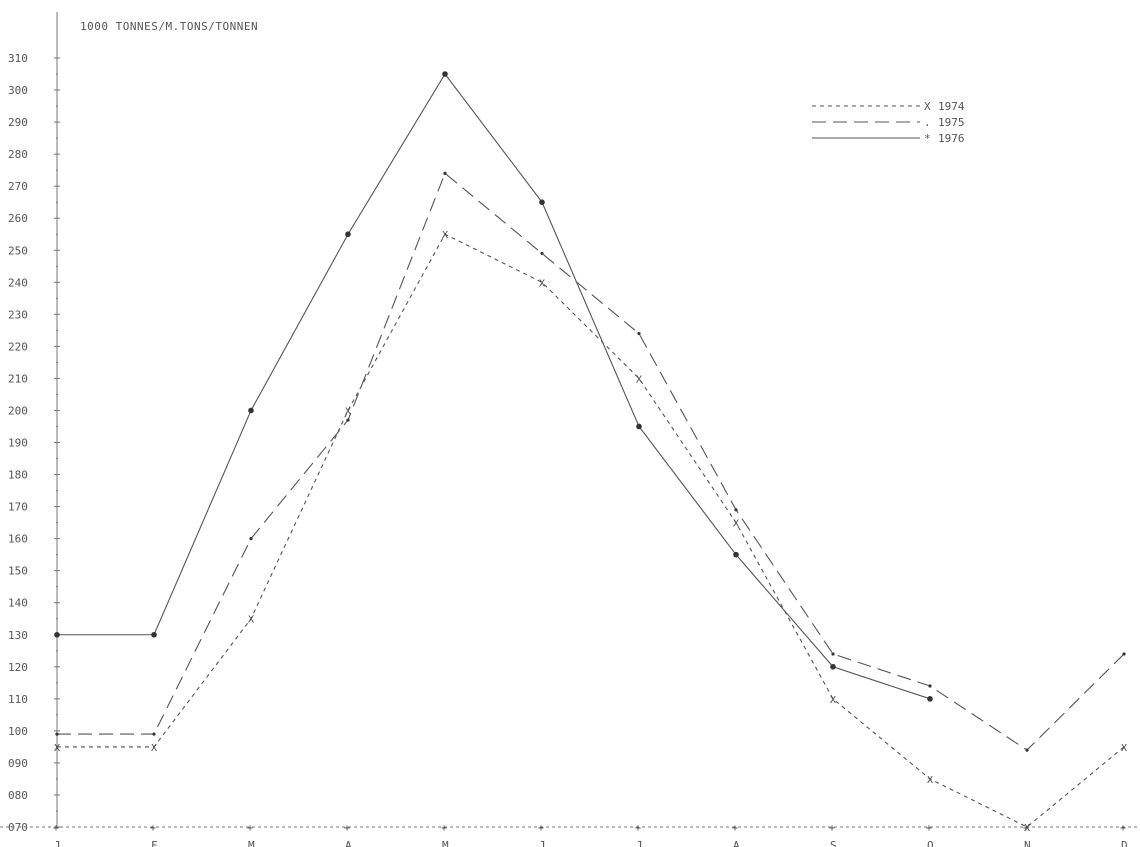 Image resolution: width=1140 pixels, height=847 pixels. Describe the element at coordinates (927, 122) in the screenshot. I see `legend-marker-1975: .` at that location.